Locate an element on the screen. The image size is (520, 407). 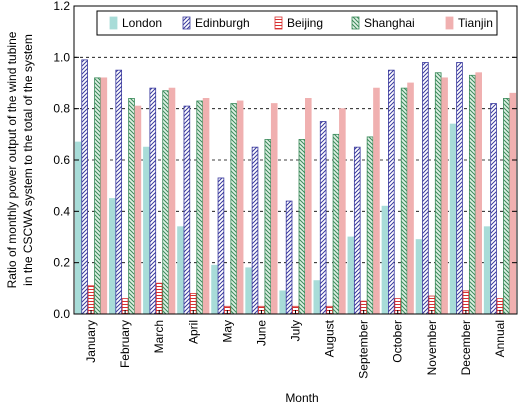
bar-shanghai-february is located at coordinates (131, 206).